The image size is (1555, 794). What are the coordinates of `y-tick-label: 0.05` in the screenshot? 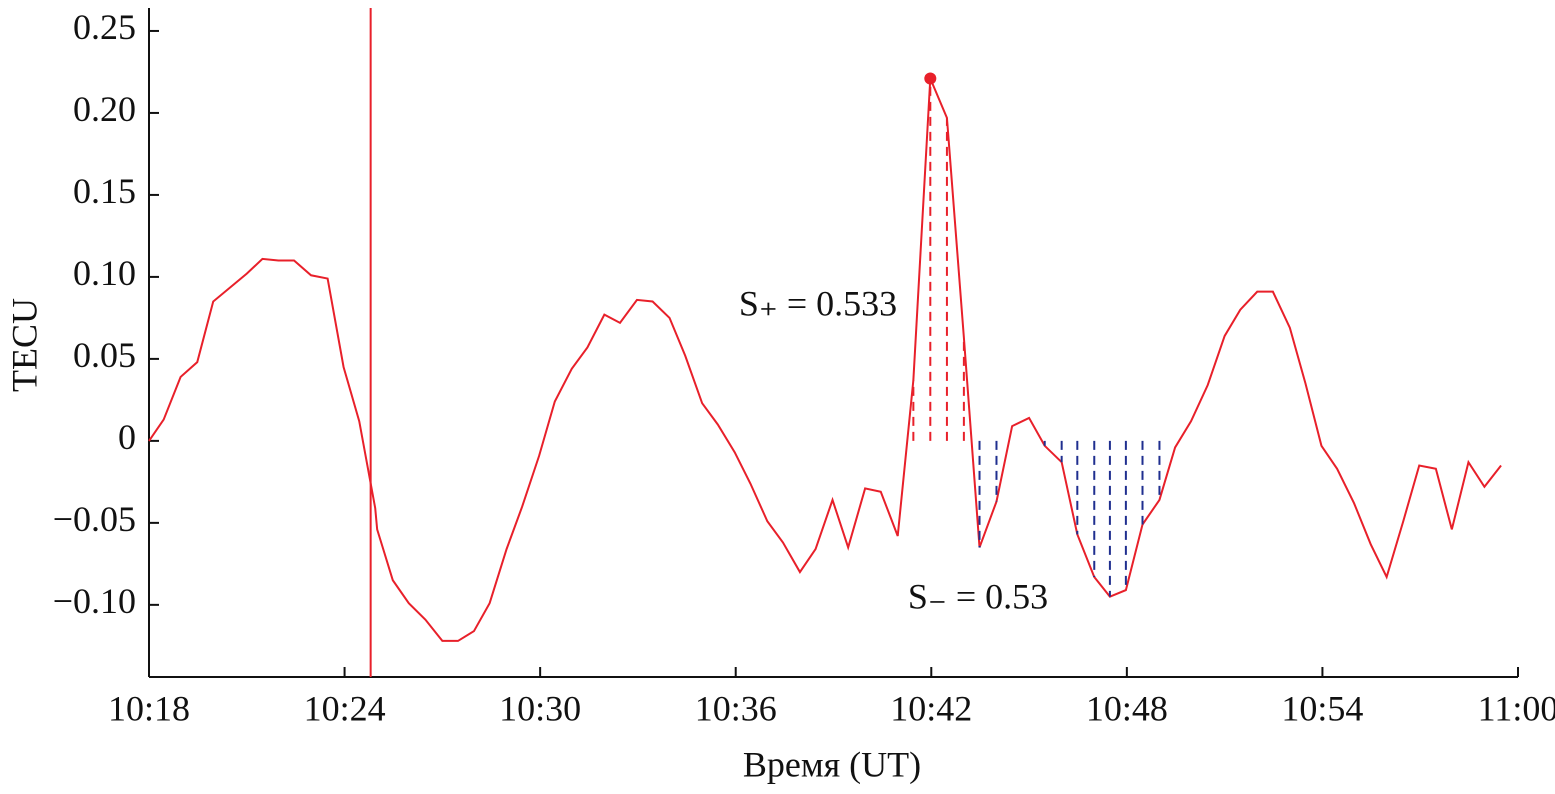 It's located at (104, 355).